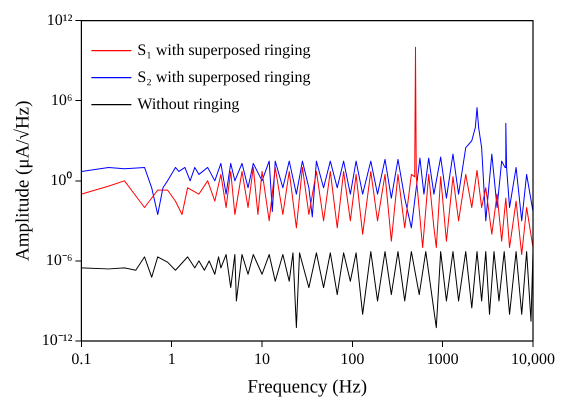  What do you see at coordinates (352, 359) in the screenshot?
I see `x-tick-label: 100` at bounding box center [352, 359].